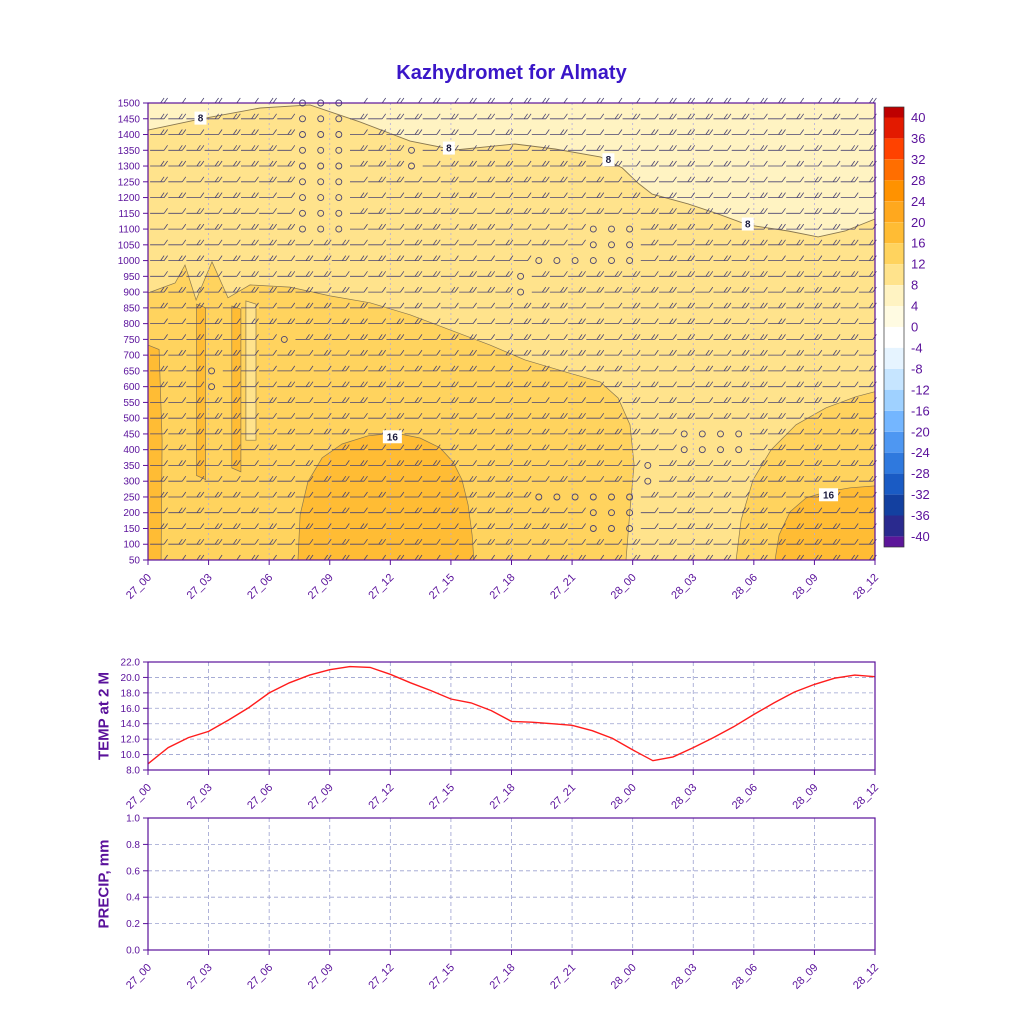 This screenshot has width=1024, height=1024. I want to click on x-tick-label: 27_09, so click(321, 797).